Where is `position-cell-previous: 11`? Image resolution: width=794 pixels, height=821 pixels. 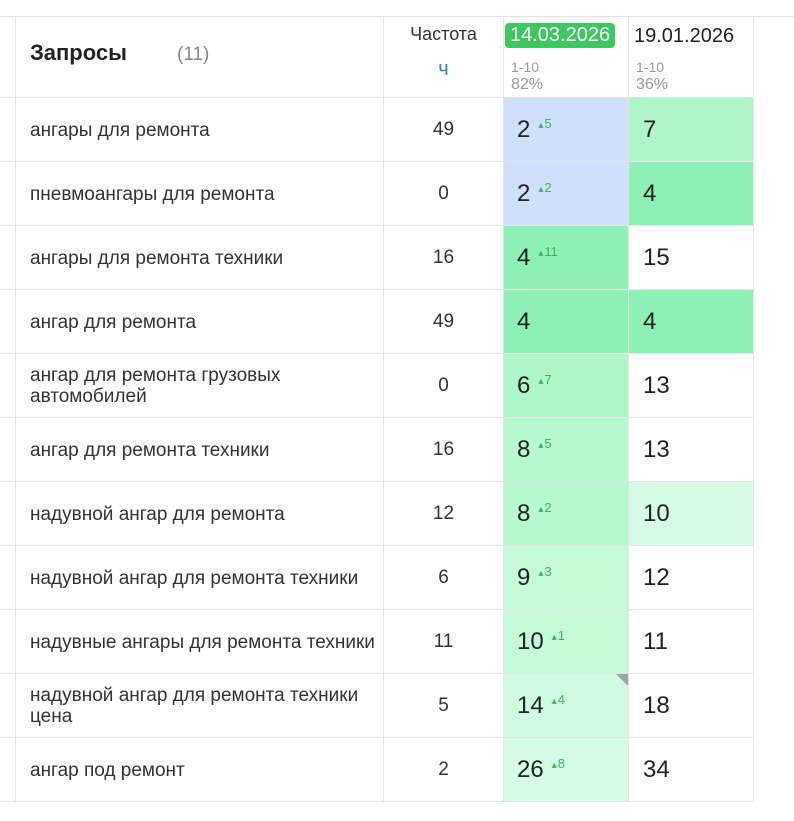
position-cell-previous: 11 is located at coordinates (690, 642).